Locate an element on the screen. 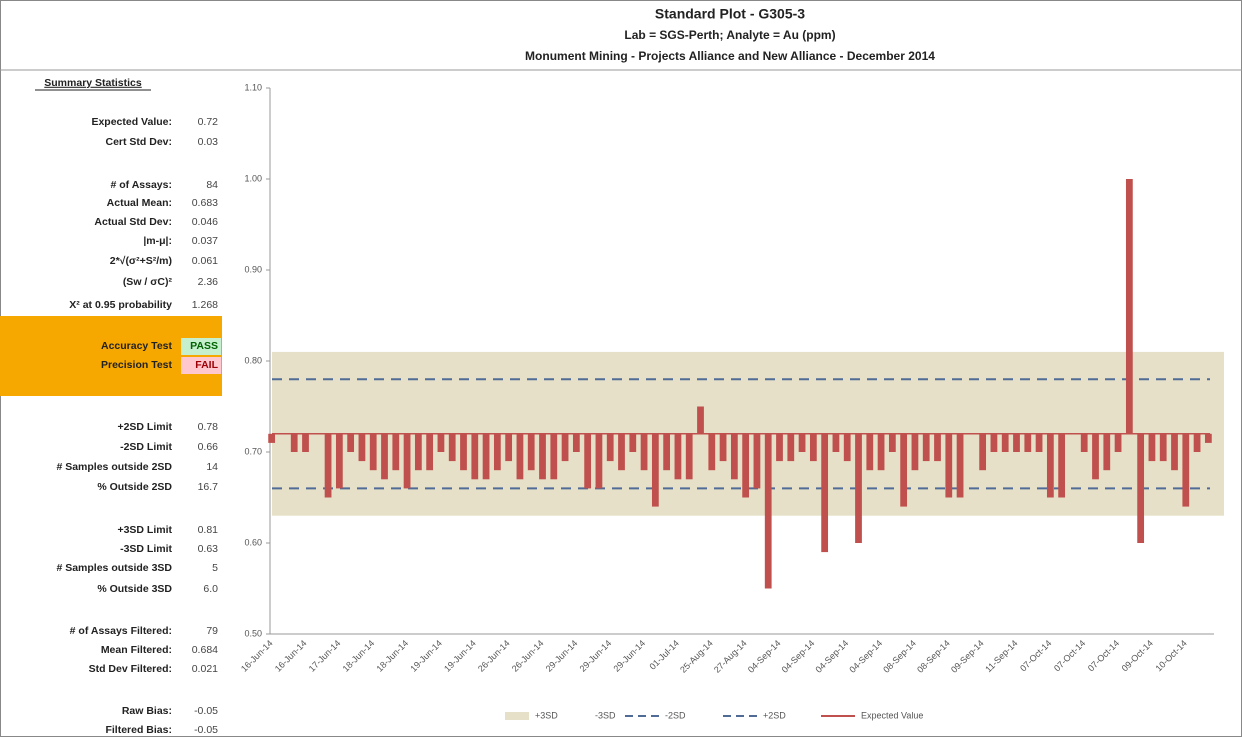 The width and height of the screenshot is (1242, 737). y-tick-label: 0.50 is located at coordinates (253, 633).